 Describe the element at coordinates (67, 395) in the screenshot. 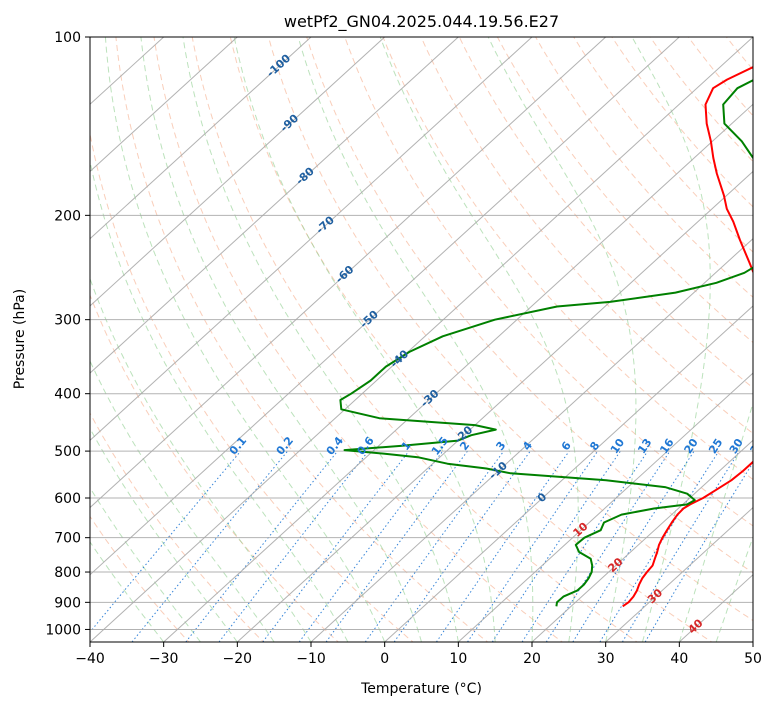

I see `y-tick-label: 400` at that location.